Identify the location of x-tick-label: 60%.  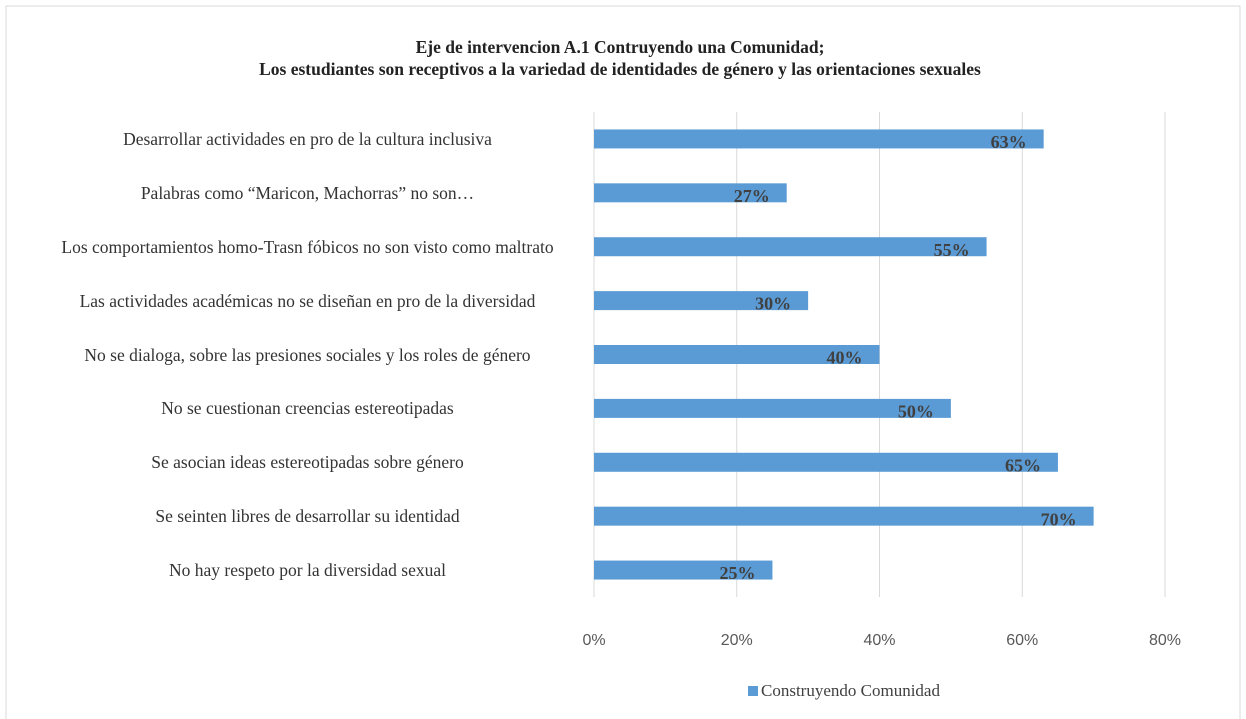
(1022, 640).